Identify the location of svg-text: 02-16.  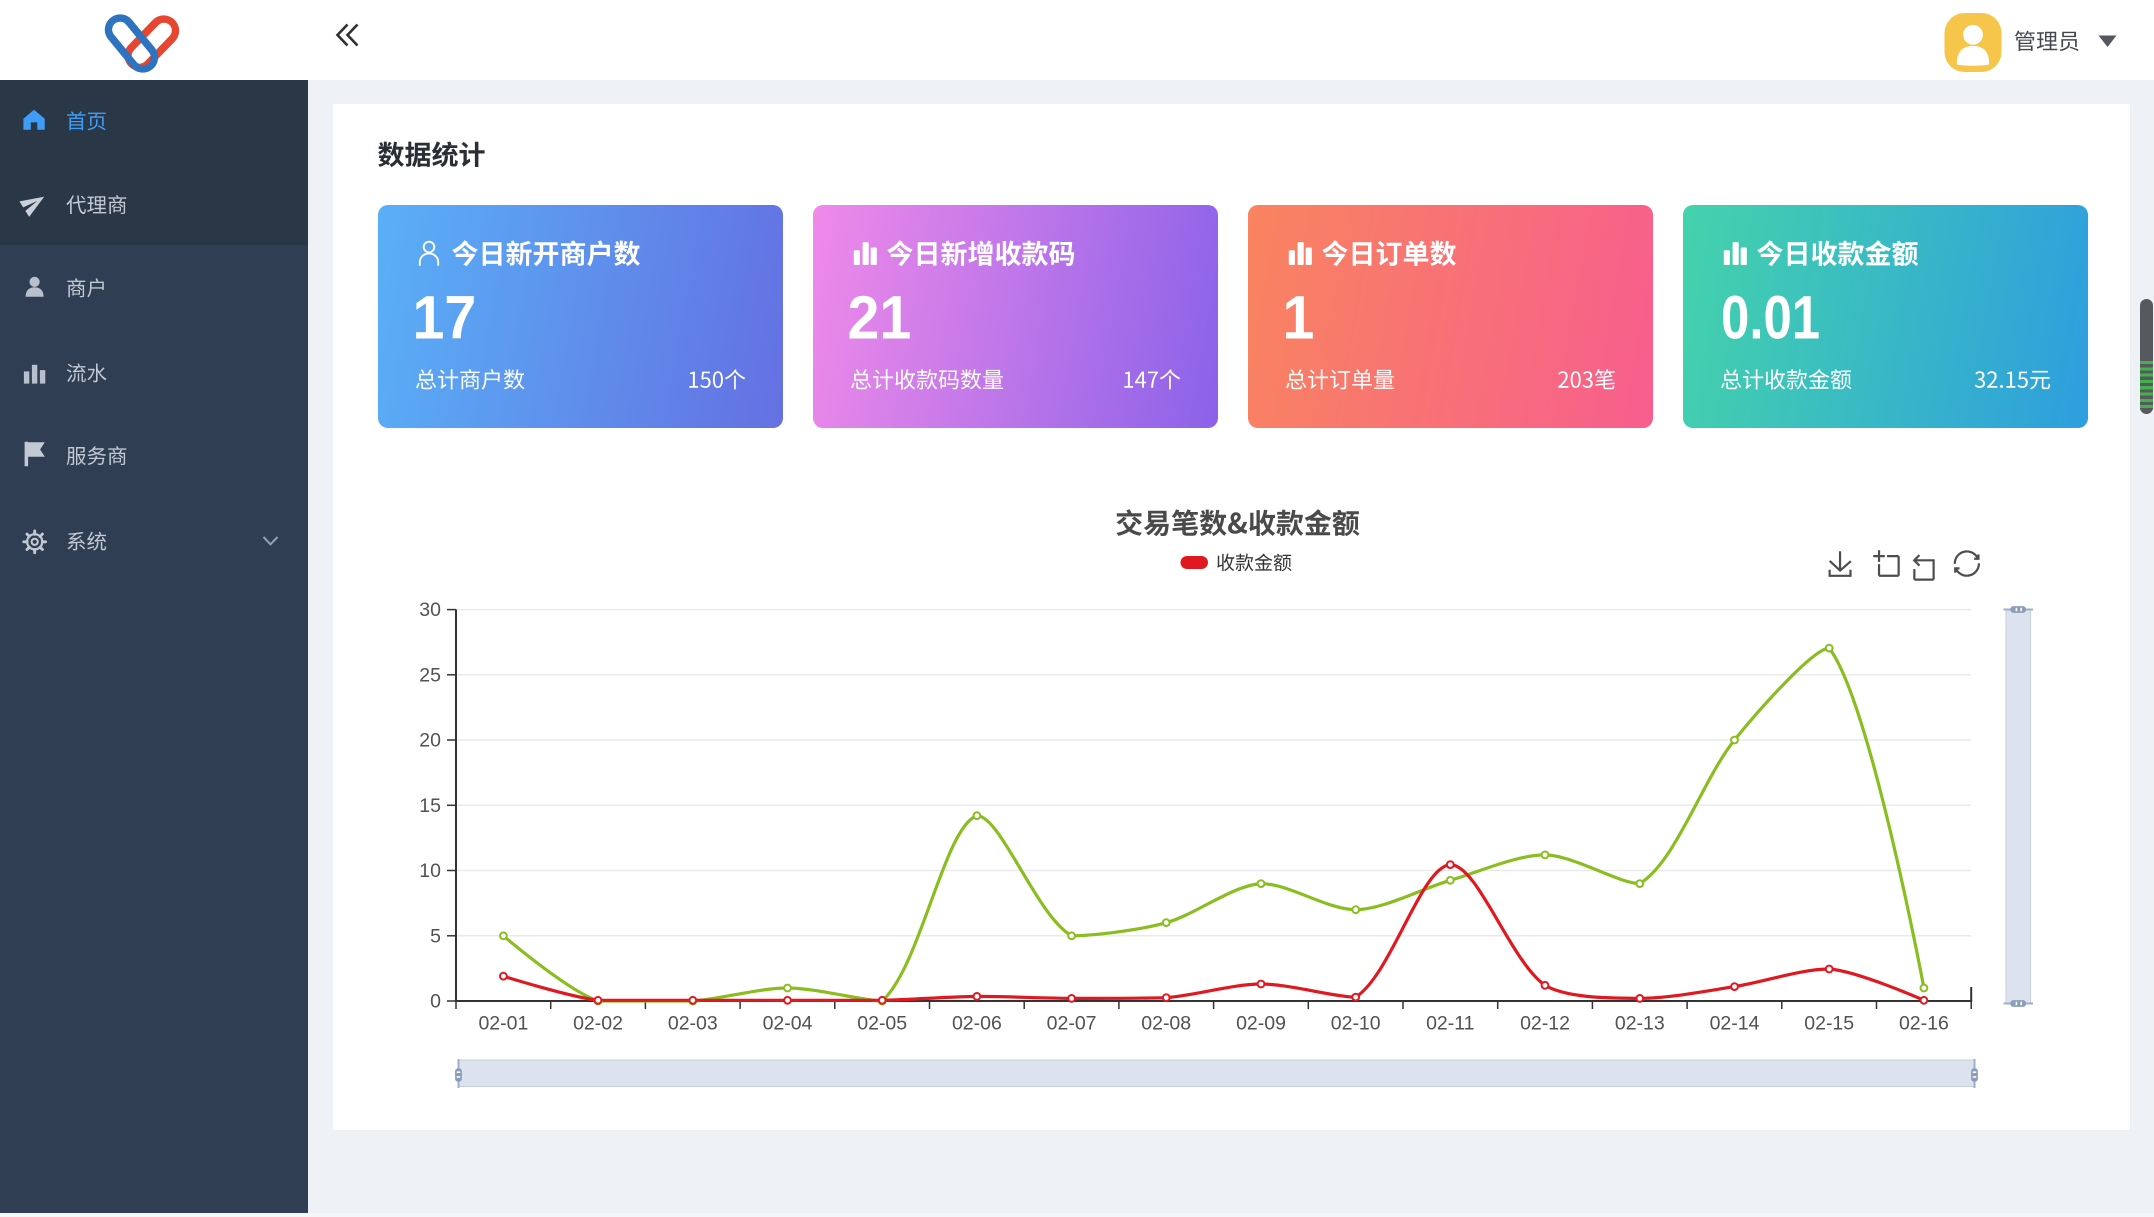
(1924, 1024).